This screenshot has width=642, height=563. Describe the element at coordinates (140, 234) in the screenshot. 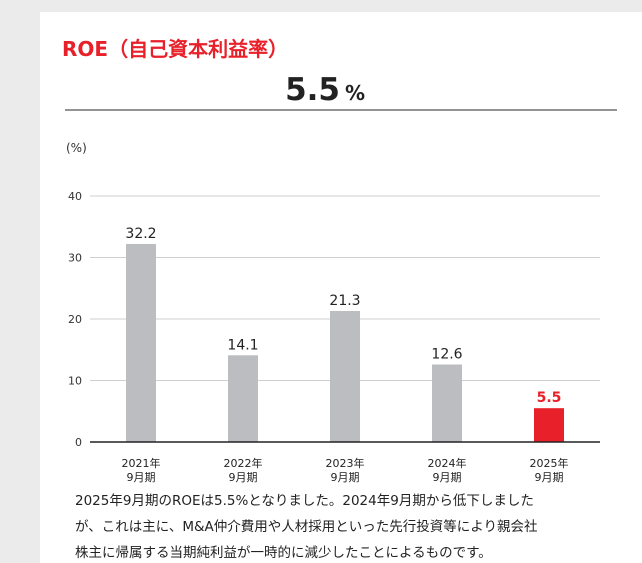

I see `value-label: 32.2` at that location.